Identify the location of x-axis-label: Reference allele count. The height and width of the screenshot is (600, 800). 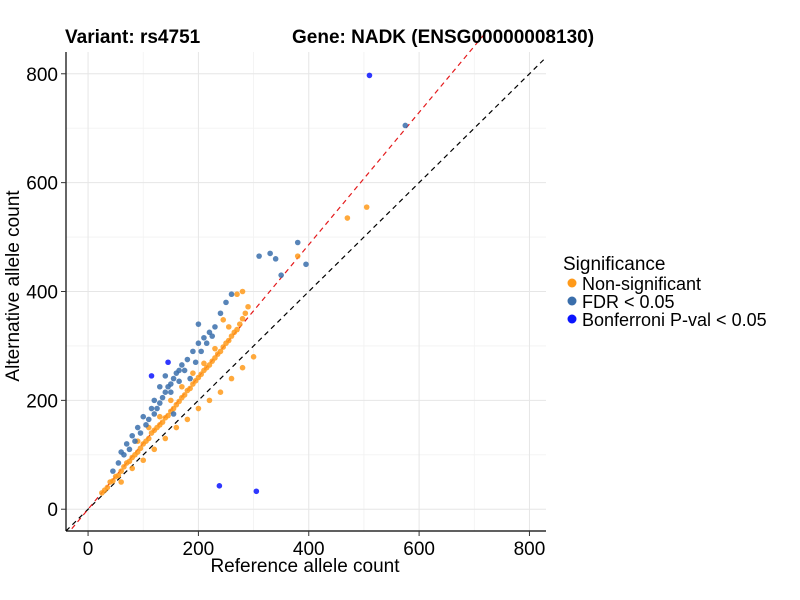
(305, 566).